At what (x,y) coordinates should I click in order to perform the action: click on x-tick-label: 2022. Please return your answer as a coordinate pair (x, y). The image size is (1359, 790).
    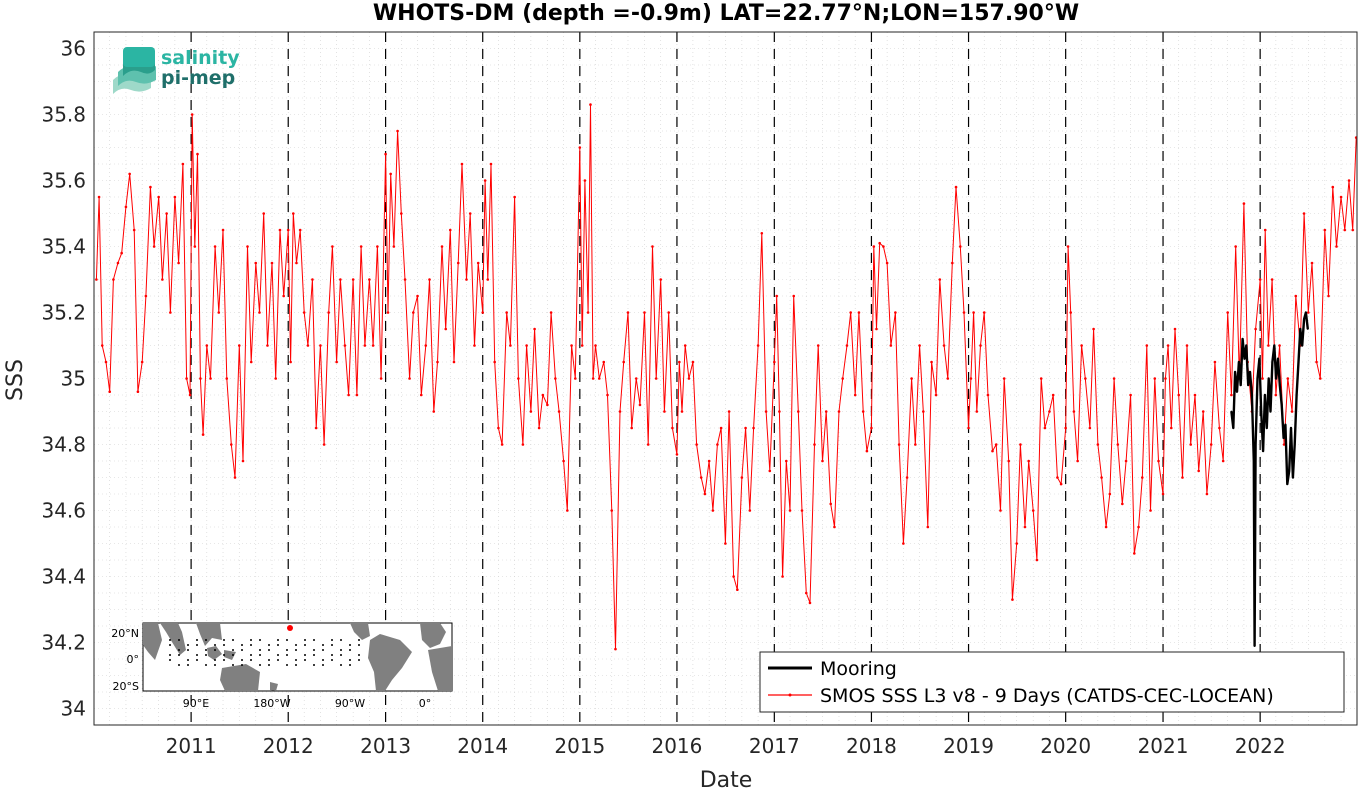
    Looking at the image, I should click on (1260, 746).